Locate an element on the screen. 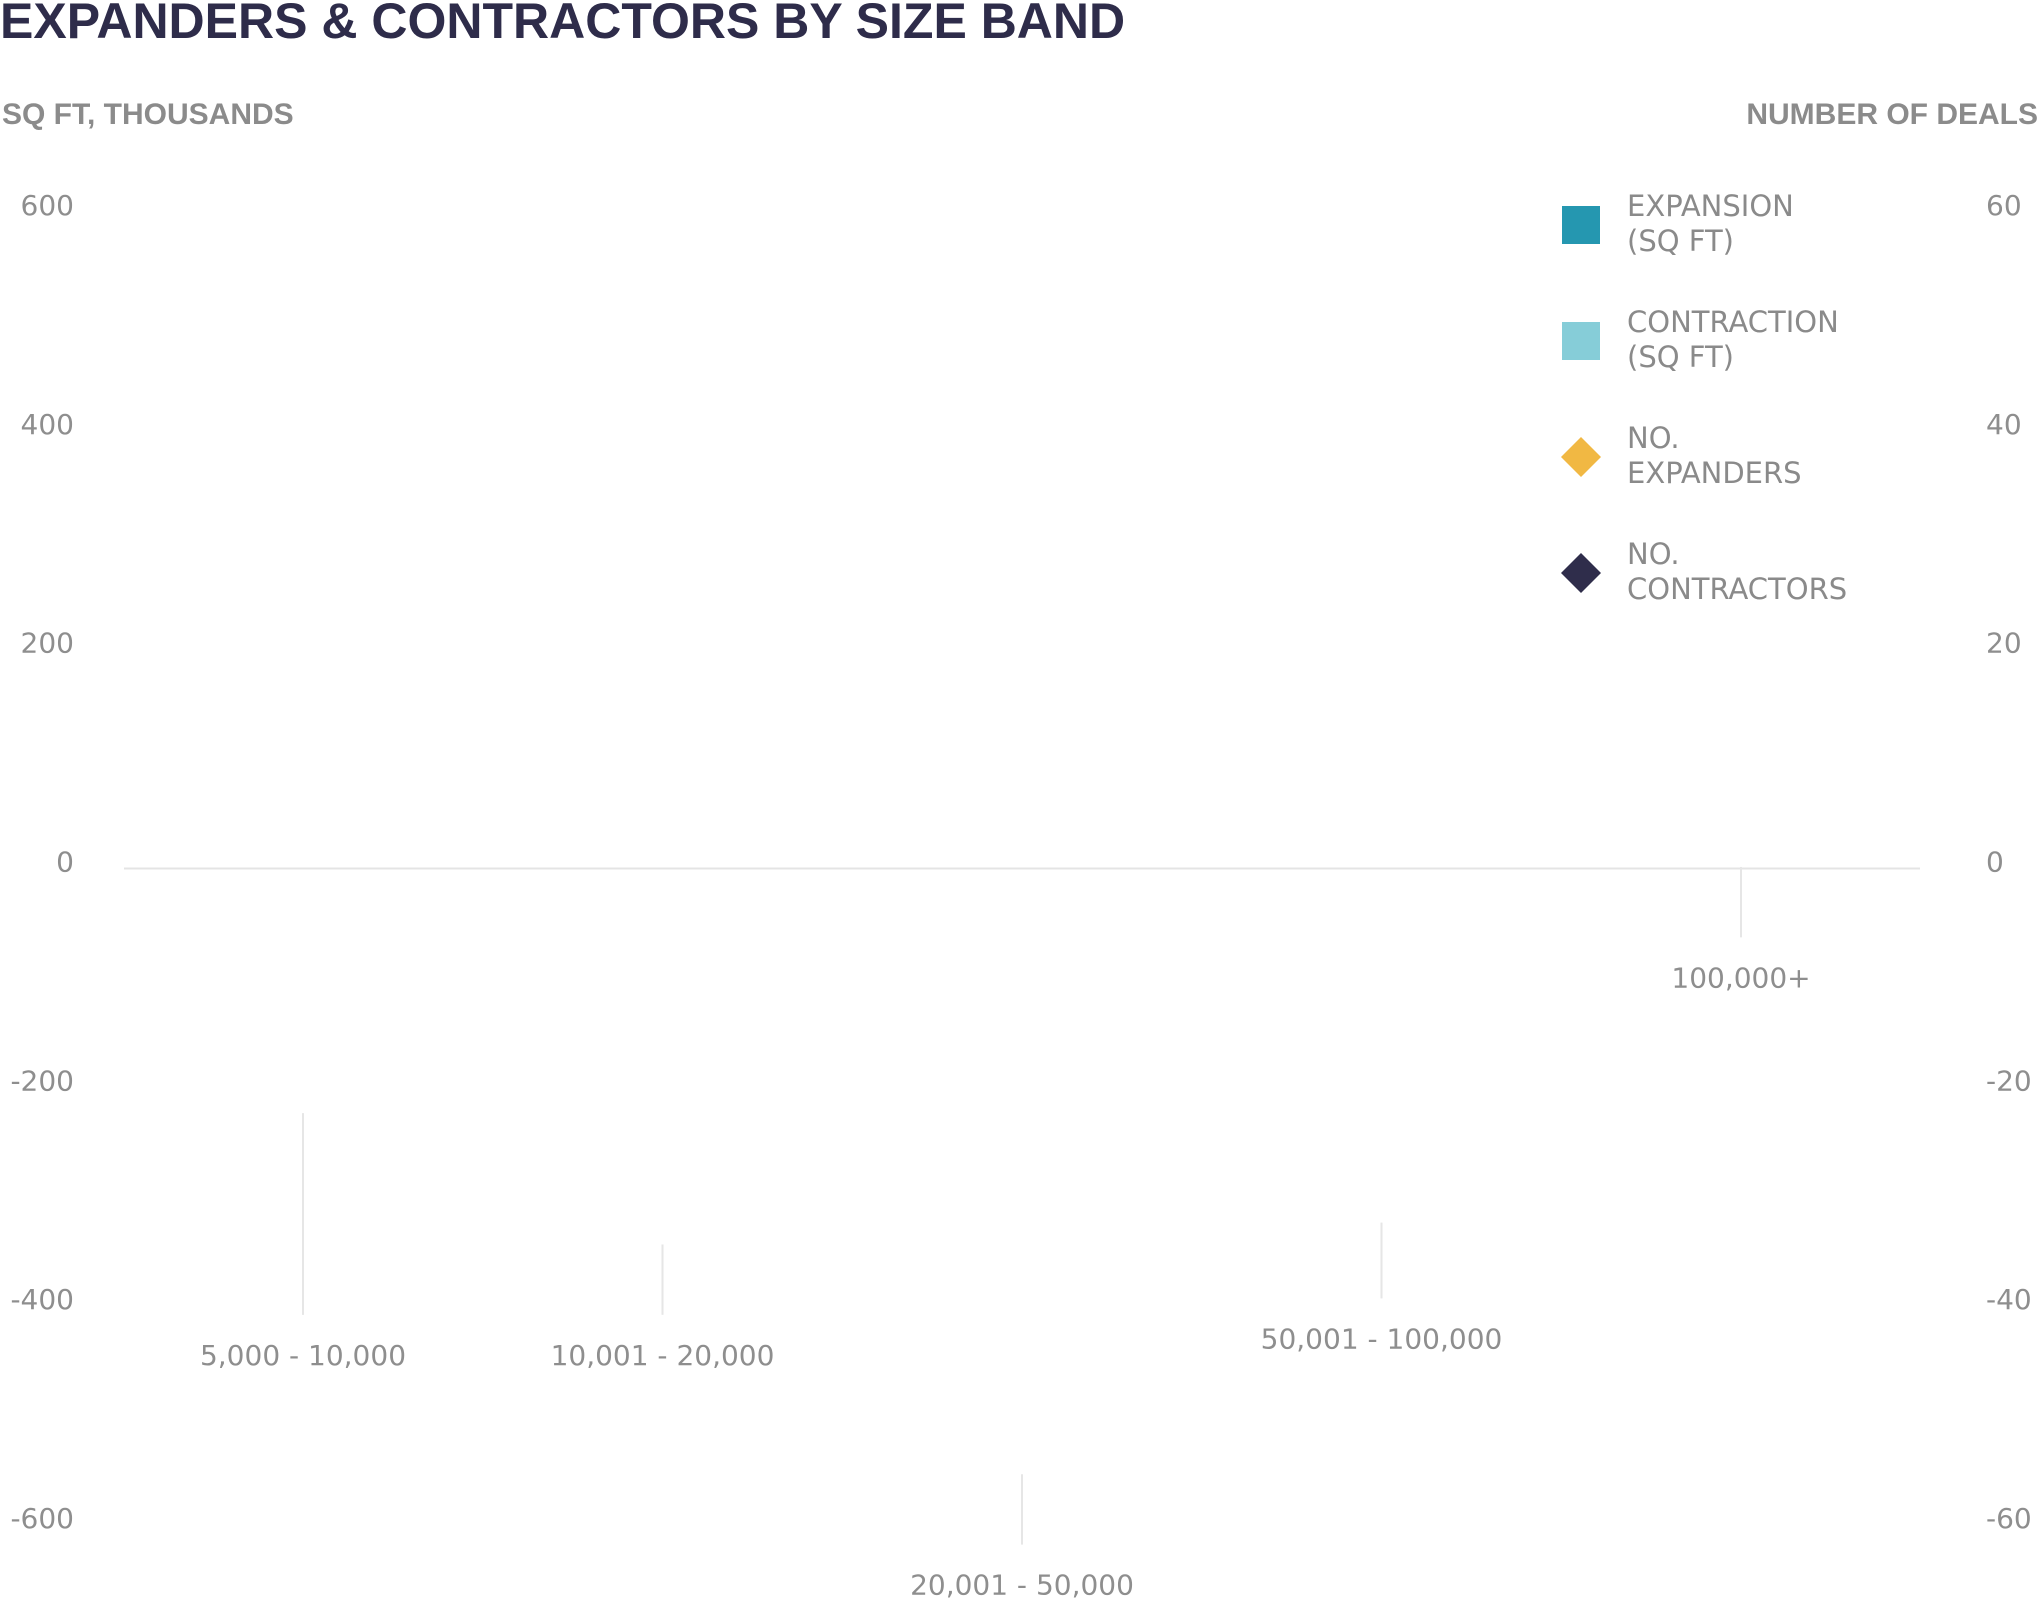 Image resolution: width=2040 pixels, height=1620 pixels. category-label: 10,001 - 20,000 is located at coordinates (663, 1355).